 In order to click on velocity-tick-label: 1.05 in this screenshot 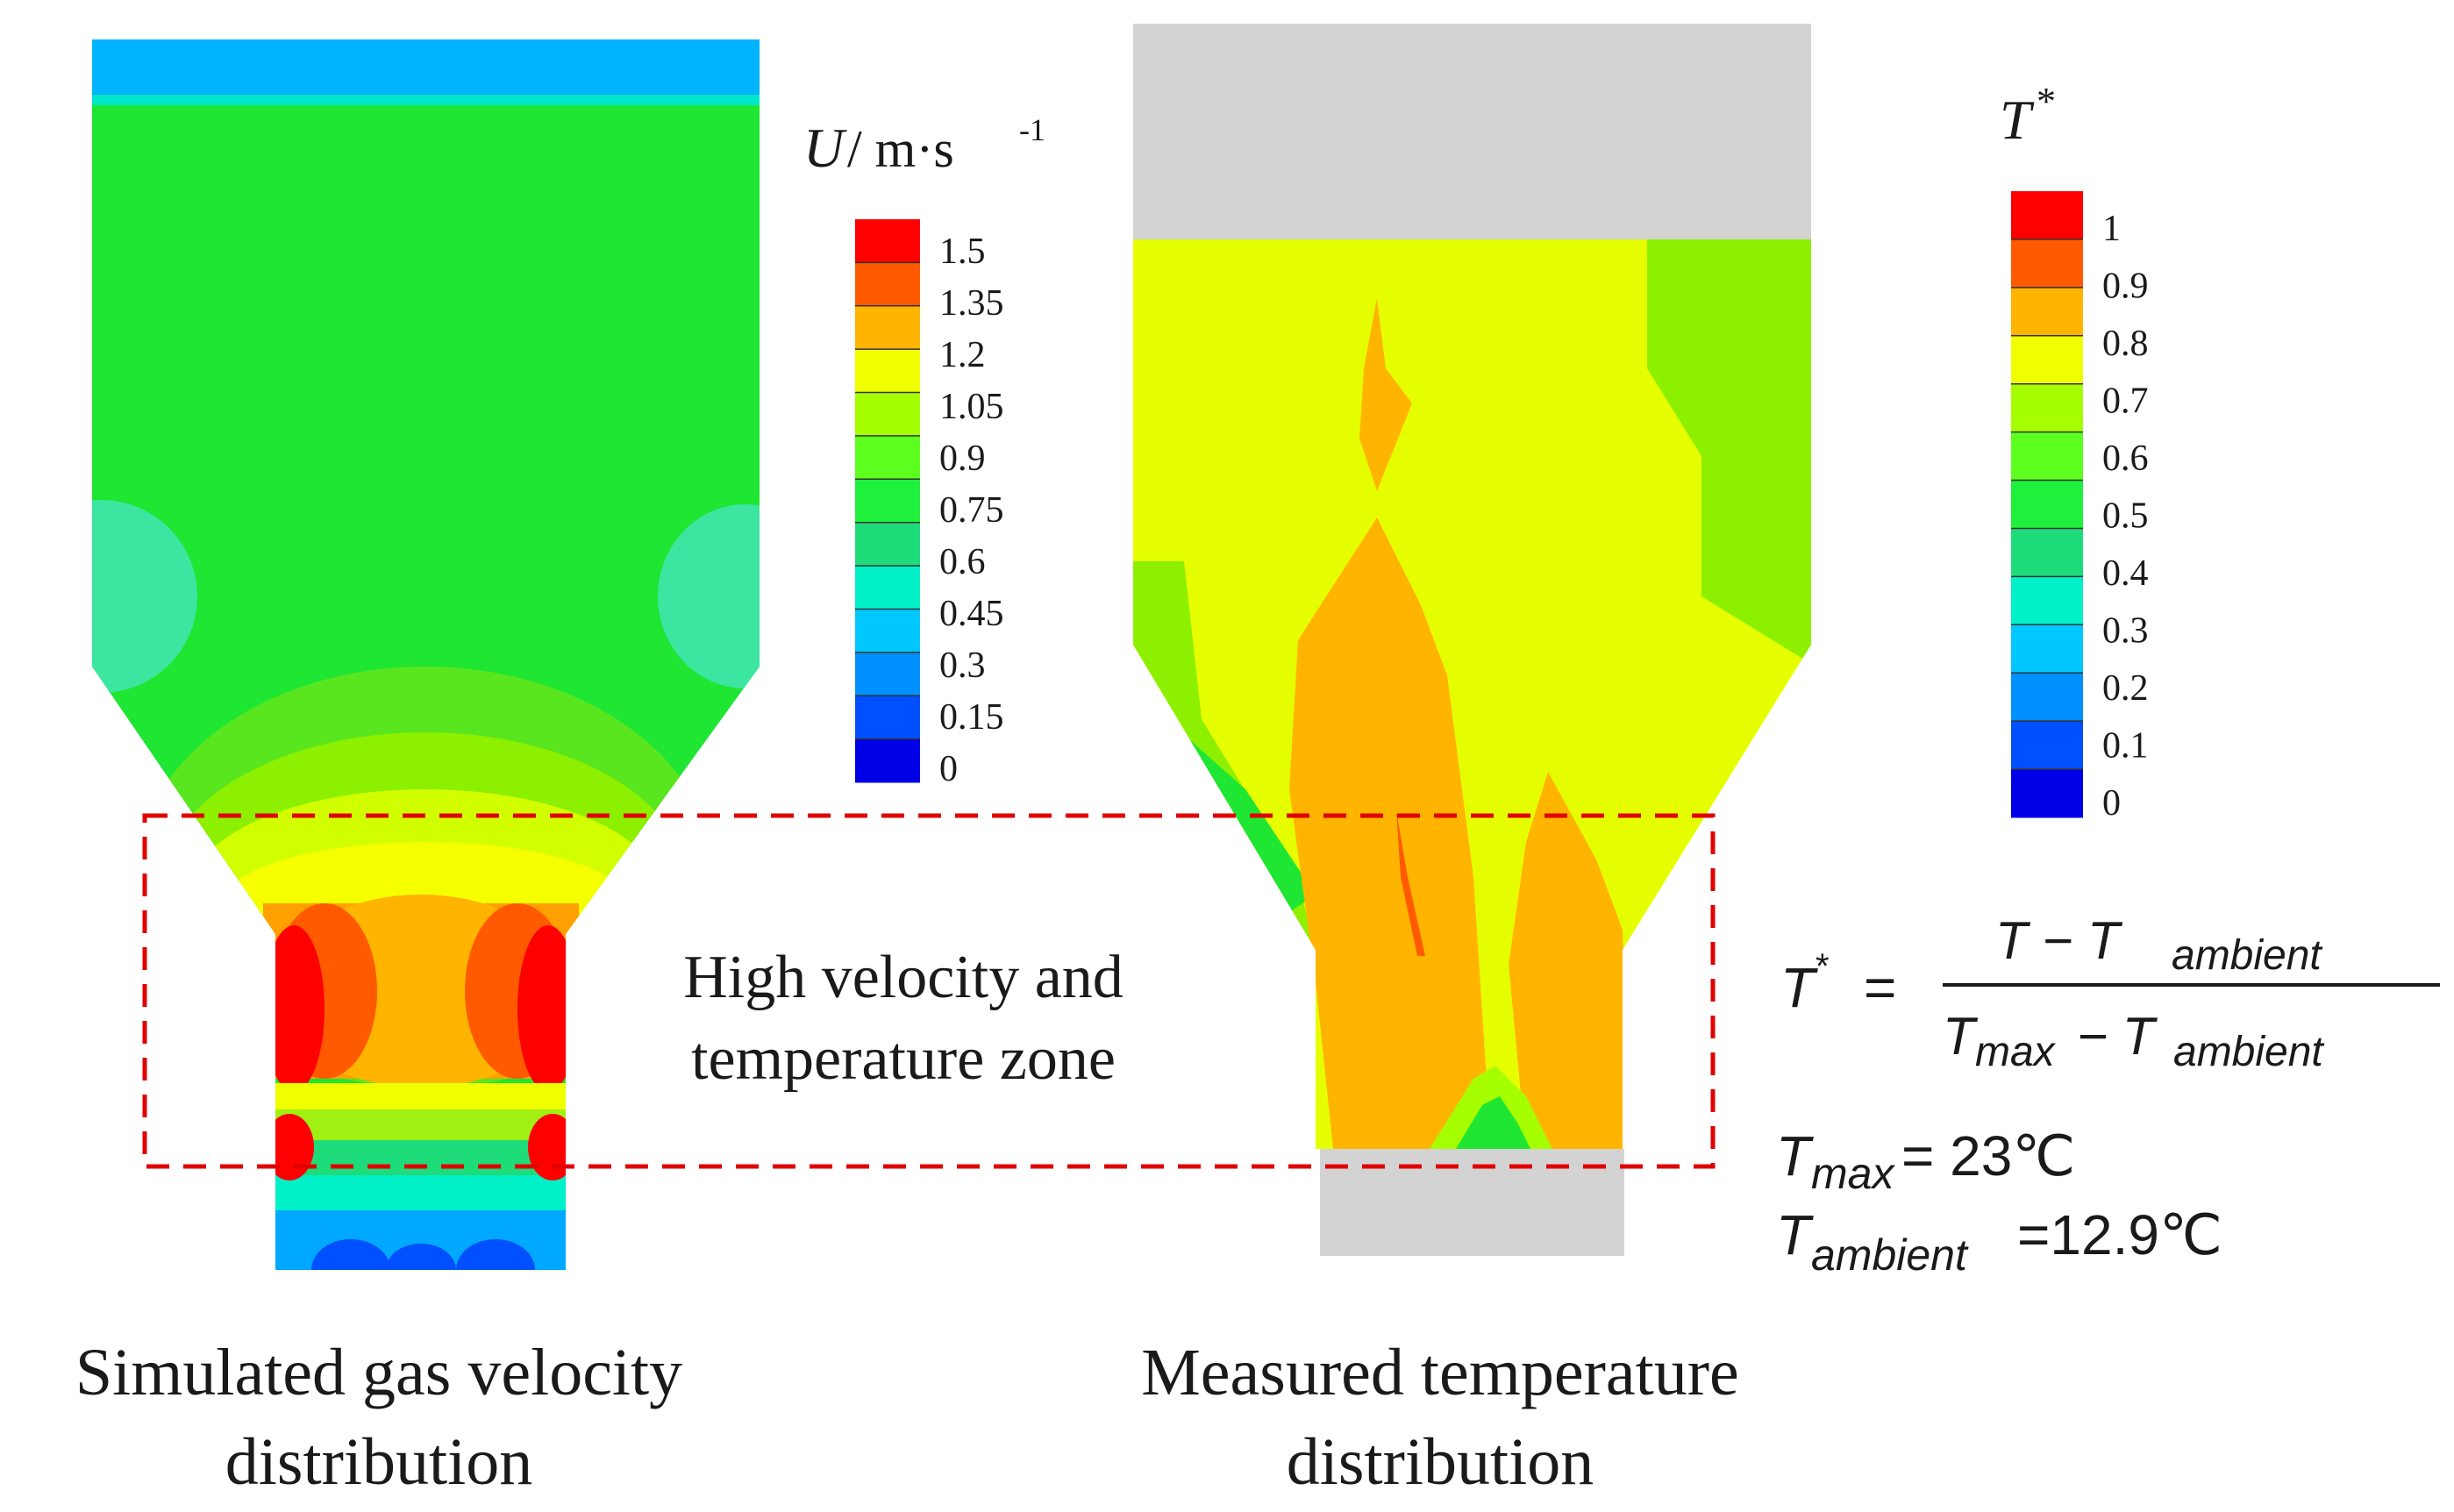, I will do `click(971, 407)`.